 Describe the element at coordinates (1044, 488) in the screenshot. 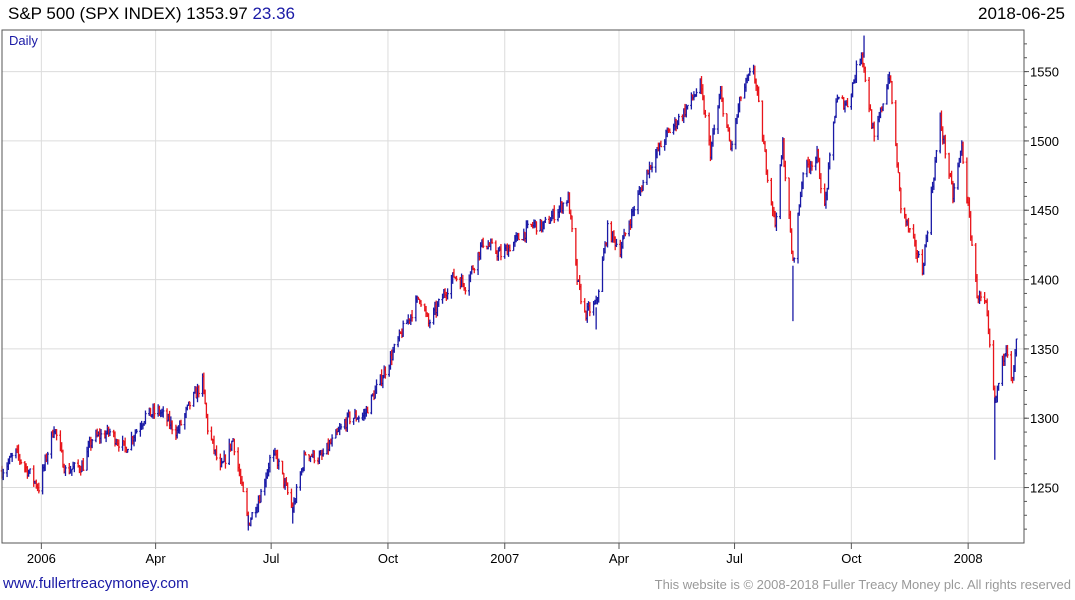

I see `y-tick-label: 1250` at that location.